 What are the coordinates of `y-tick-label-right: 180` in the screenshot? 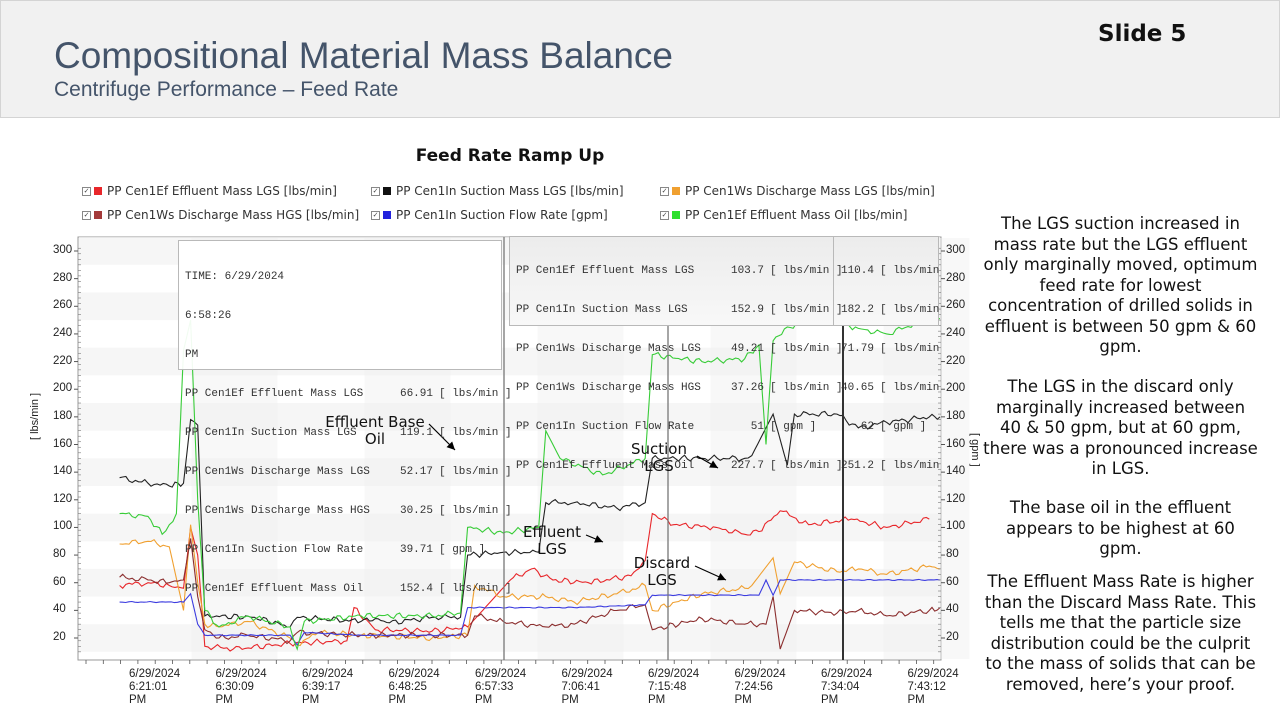 It's located at (956, 415).